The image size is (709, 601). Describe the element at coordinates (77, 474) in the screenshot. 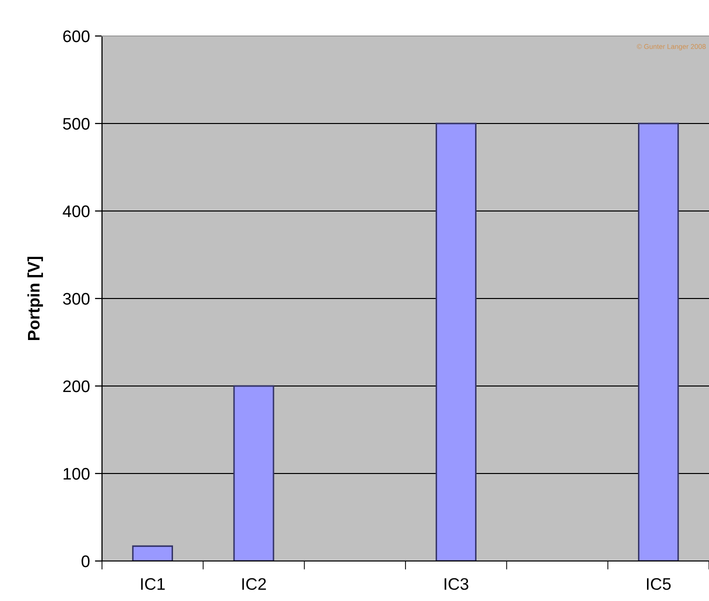

I see `y-tick-label: 100` at that location.